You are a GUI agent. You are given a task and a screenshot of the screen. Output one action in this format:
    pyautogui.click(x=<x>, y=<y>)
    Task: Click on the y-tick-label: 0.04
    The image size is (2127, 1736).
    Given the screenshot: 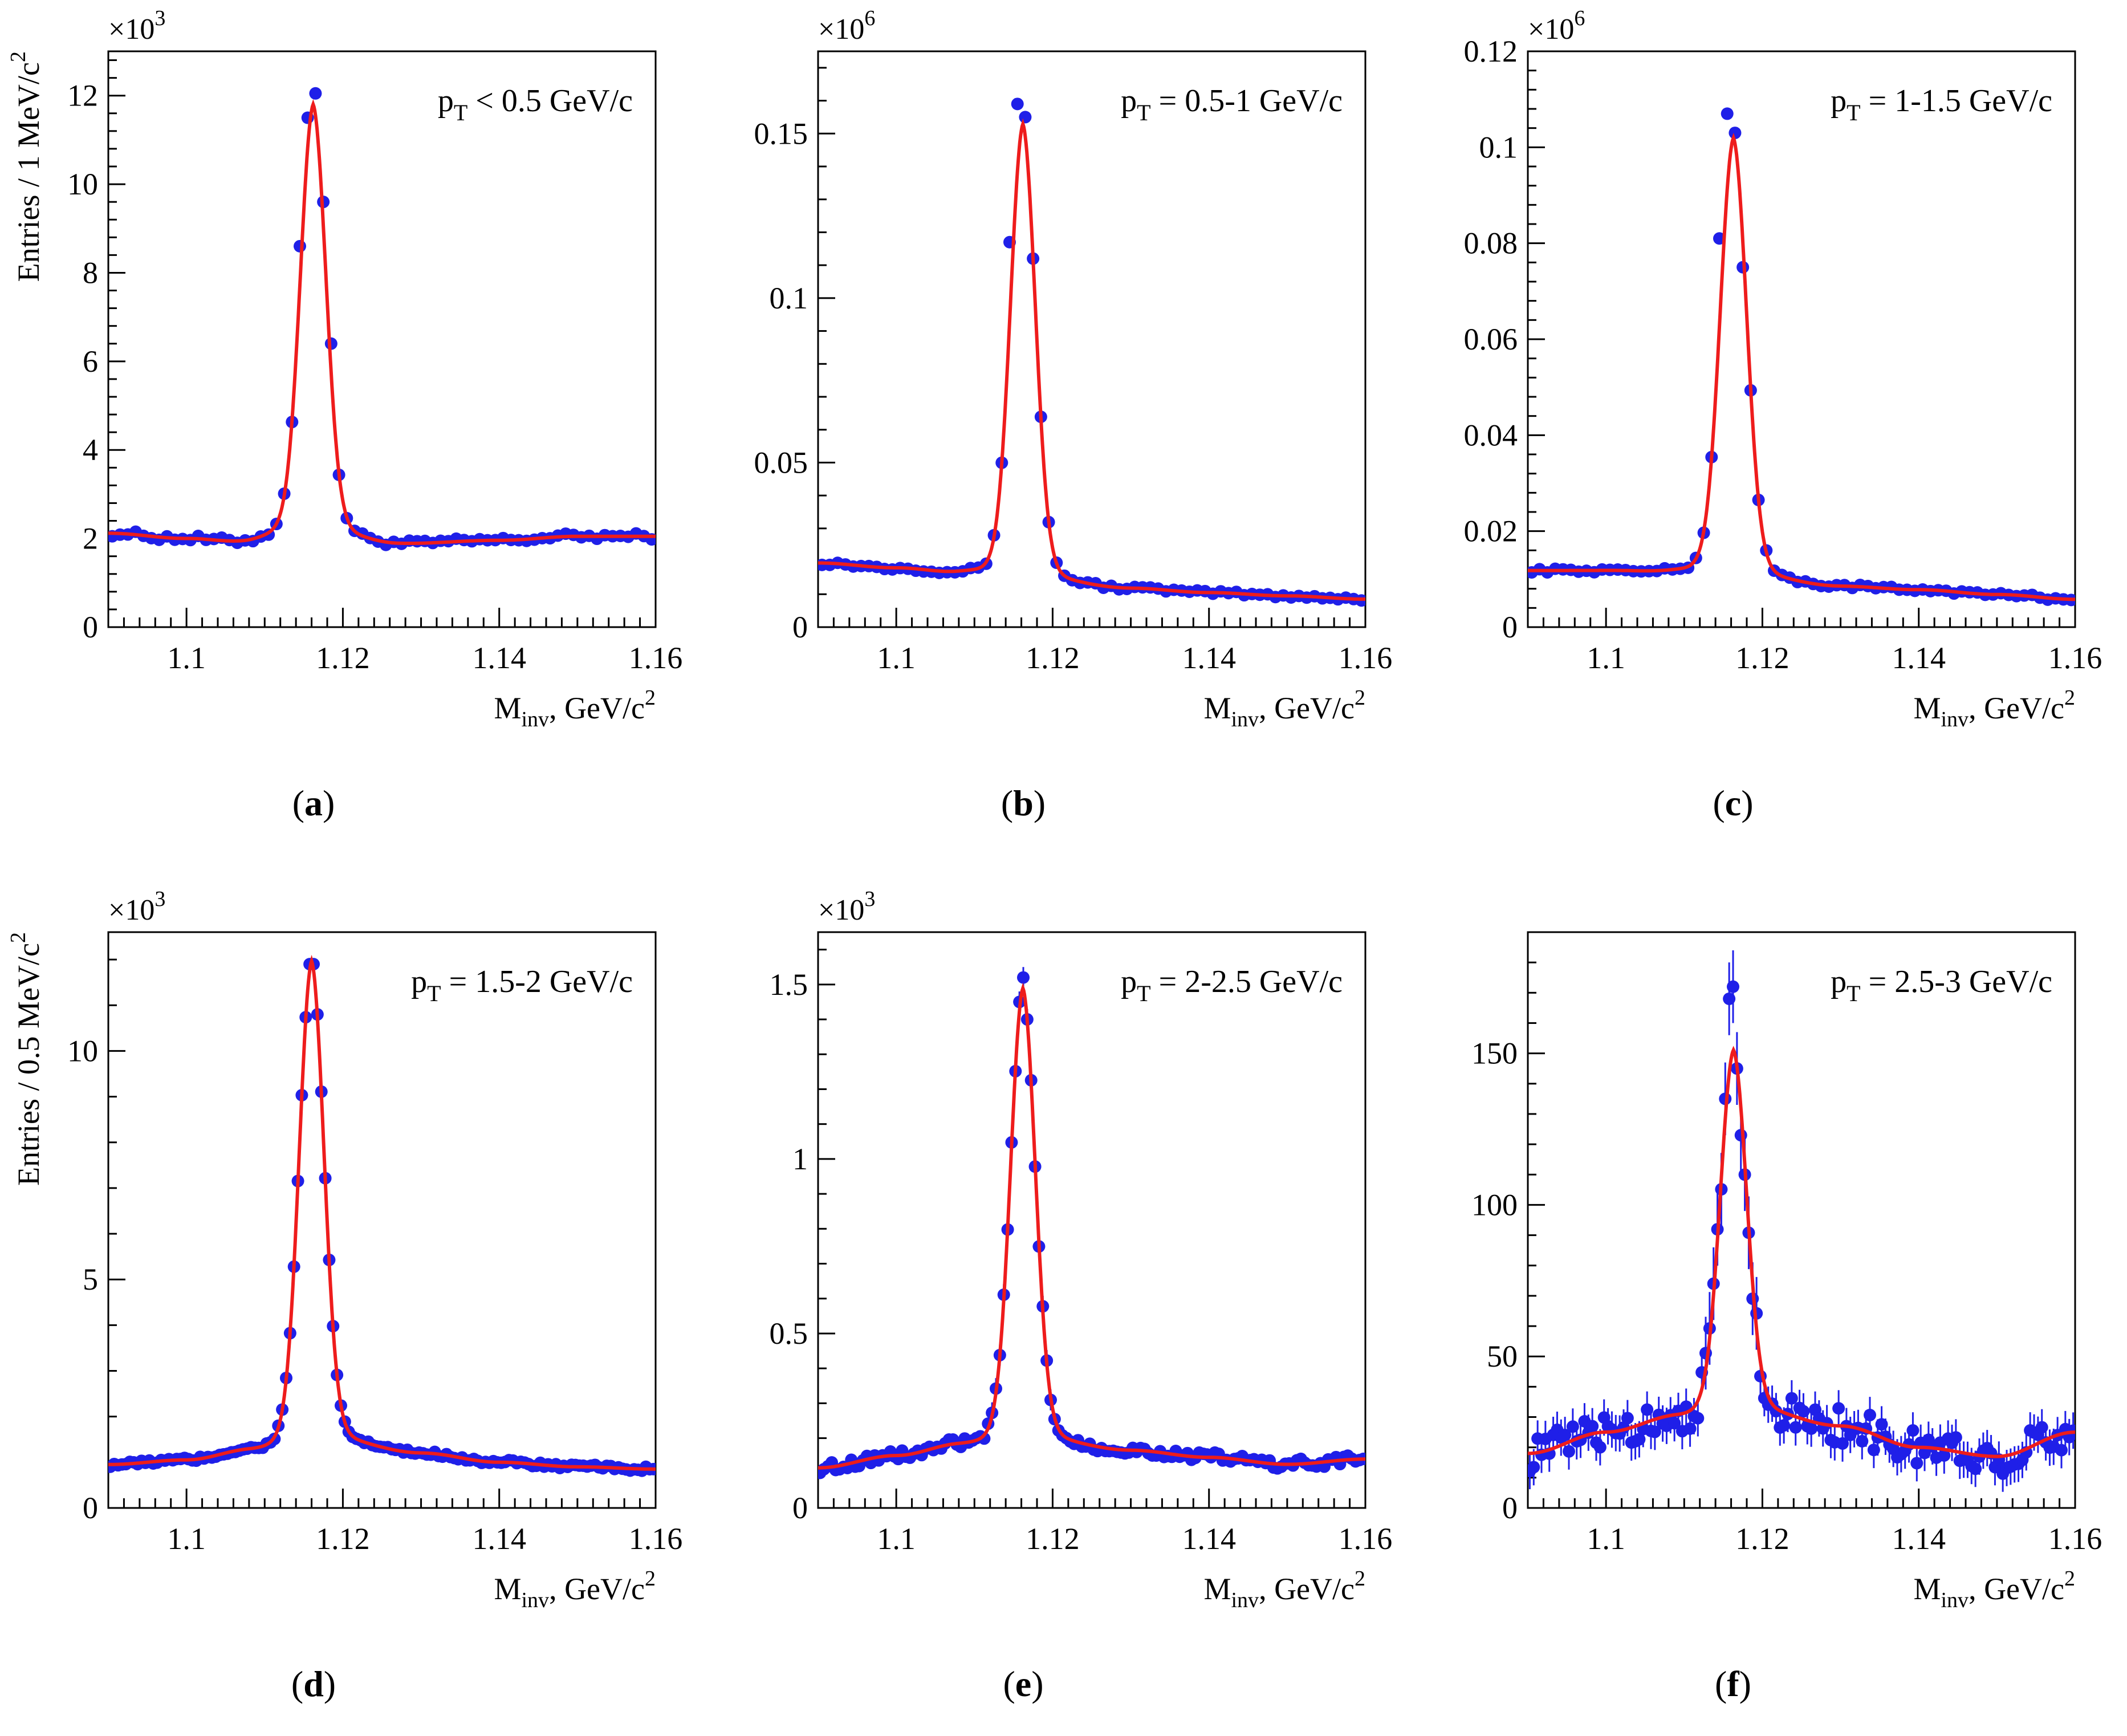 What is the action you would take?
    pyautogui.click(x=1491, y=435)
    